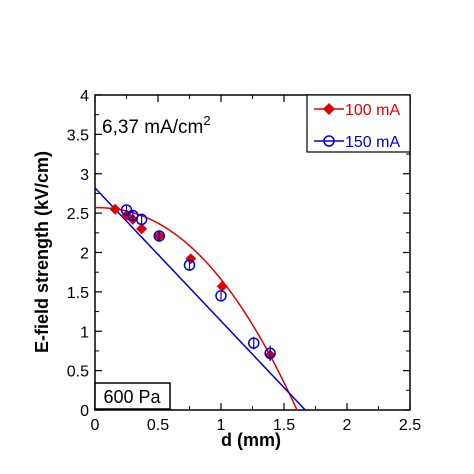 The image size is (474, 474). I want to click on y-tick-label: 0.5, so click(78, 372).